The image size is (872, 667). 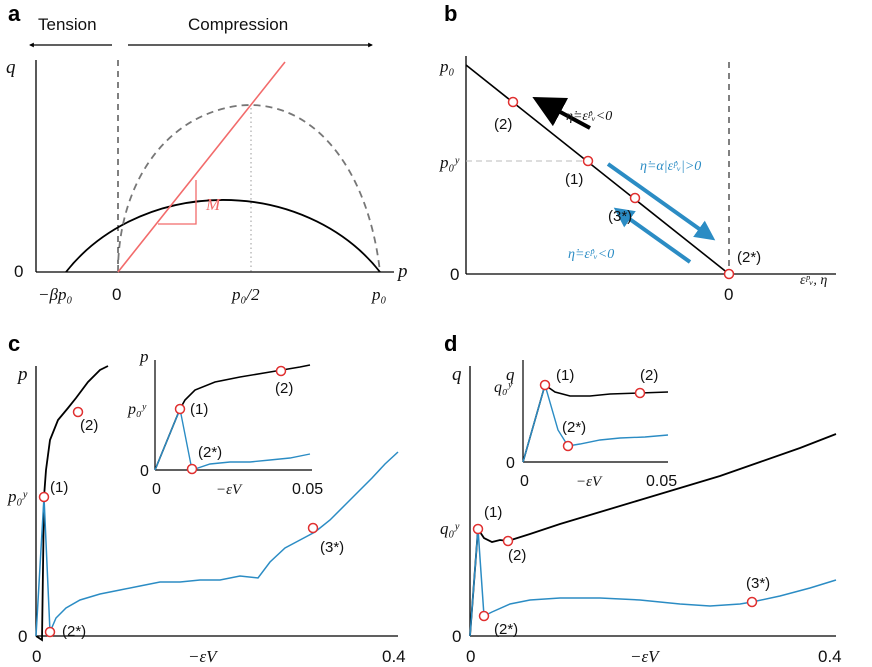 What do you see at coordinates (728, 294) in the screenshot?
I see `panel-b-xtick-0: 0` at bounding box center [728, 294].